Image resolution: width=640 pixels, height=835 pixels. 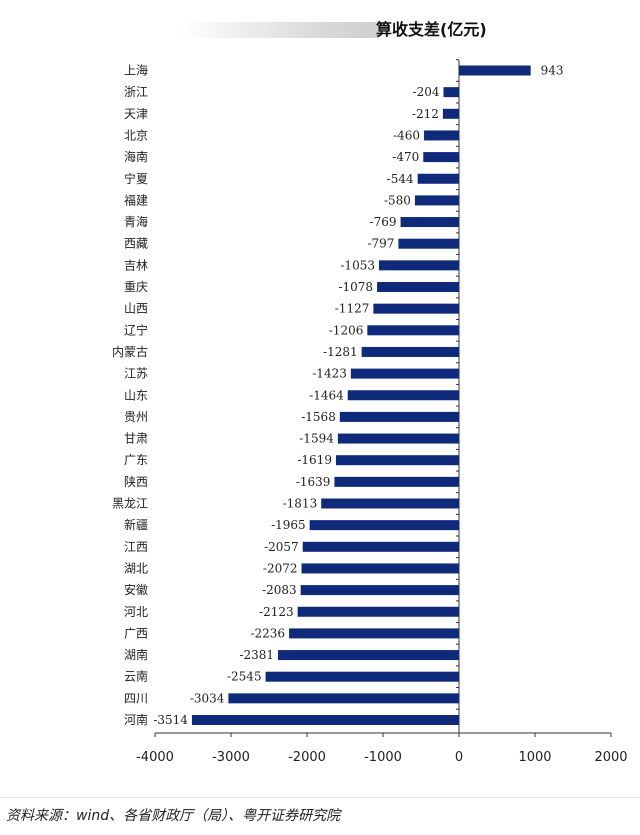 What do you see at coordinates (357, 265) in the screenshot?
I see `data-label: -1053` at bounding box center [357, 265].